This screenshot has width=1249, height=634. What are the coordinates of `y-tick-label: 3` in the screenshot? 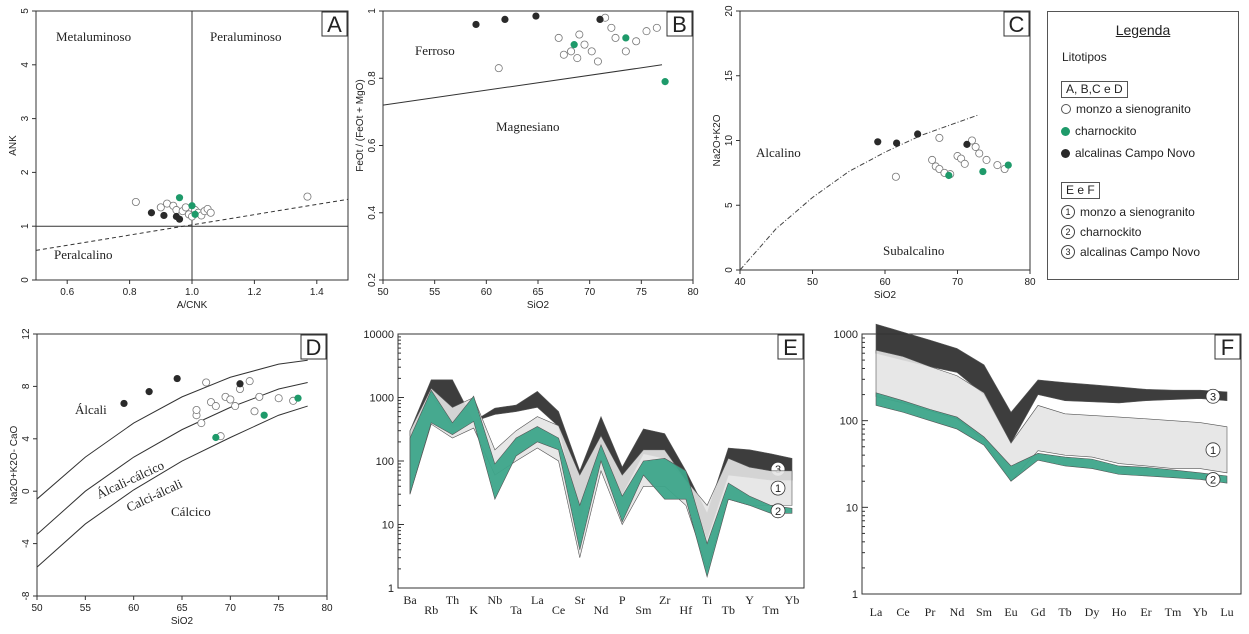 It's located at (25, 118).